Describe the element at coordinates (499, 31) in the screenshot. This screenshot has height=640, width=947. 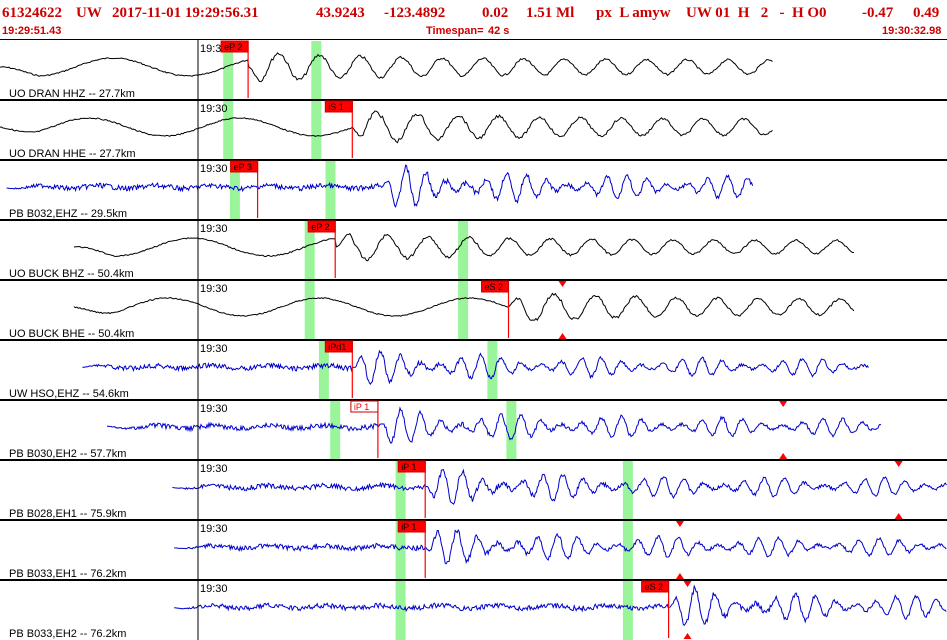
I see `timespan-value: 42 s` at that location.